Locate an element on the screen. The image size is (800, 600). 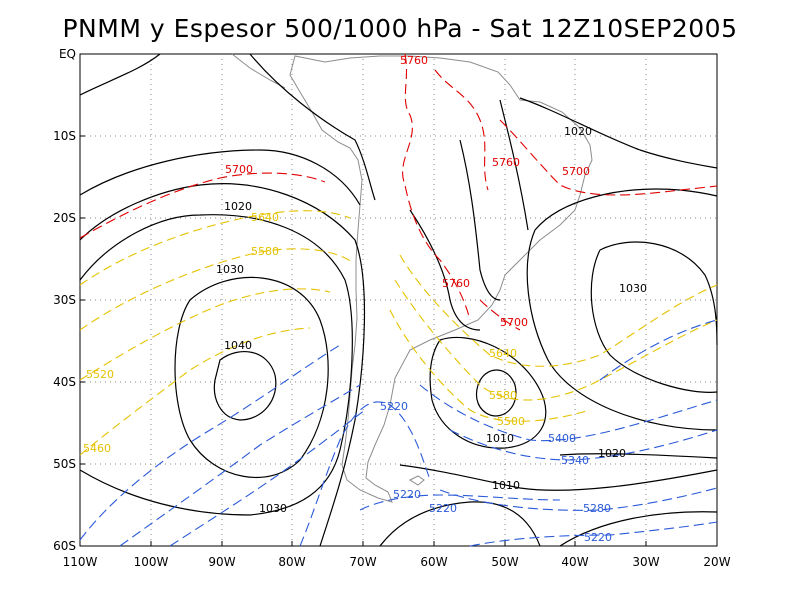
lat-label: 10S is located at coordinates (64, 136).